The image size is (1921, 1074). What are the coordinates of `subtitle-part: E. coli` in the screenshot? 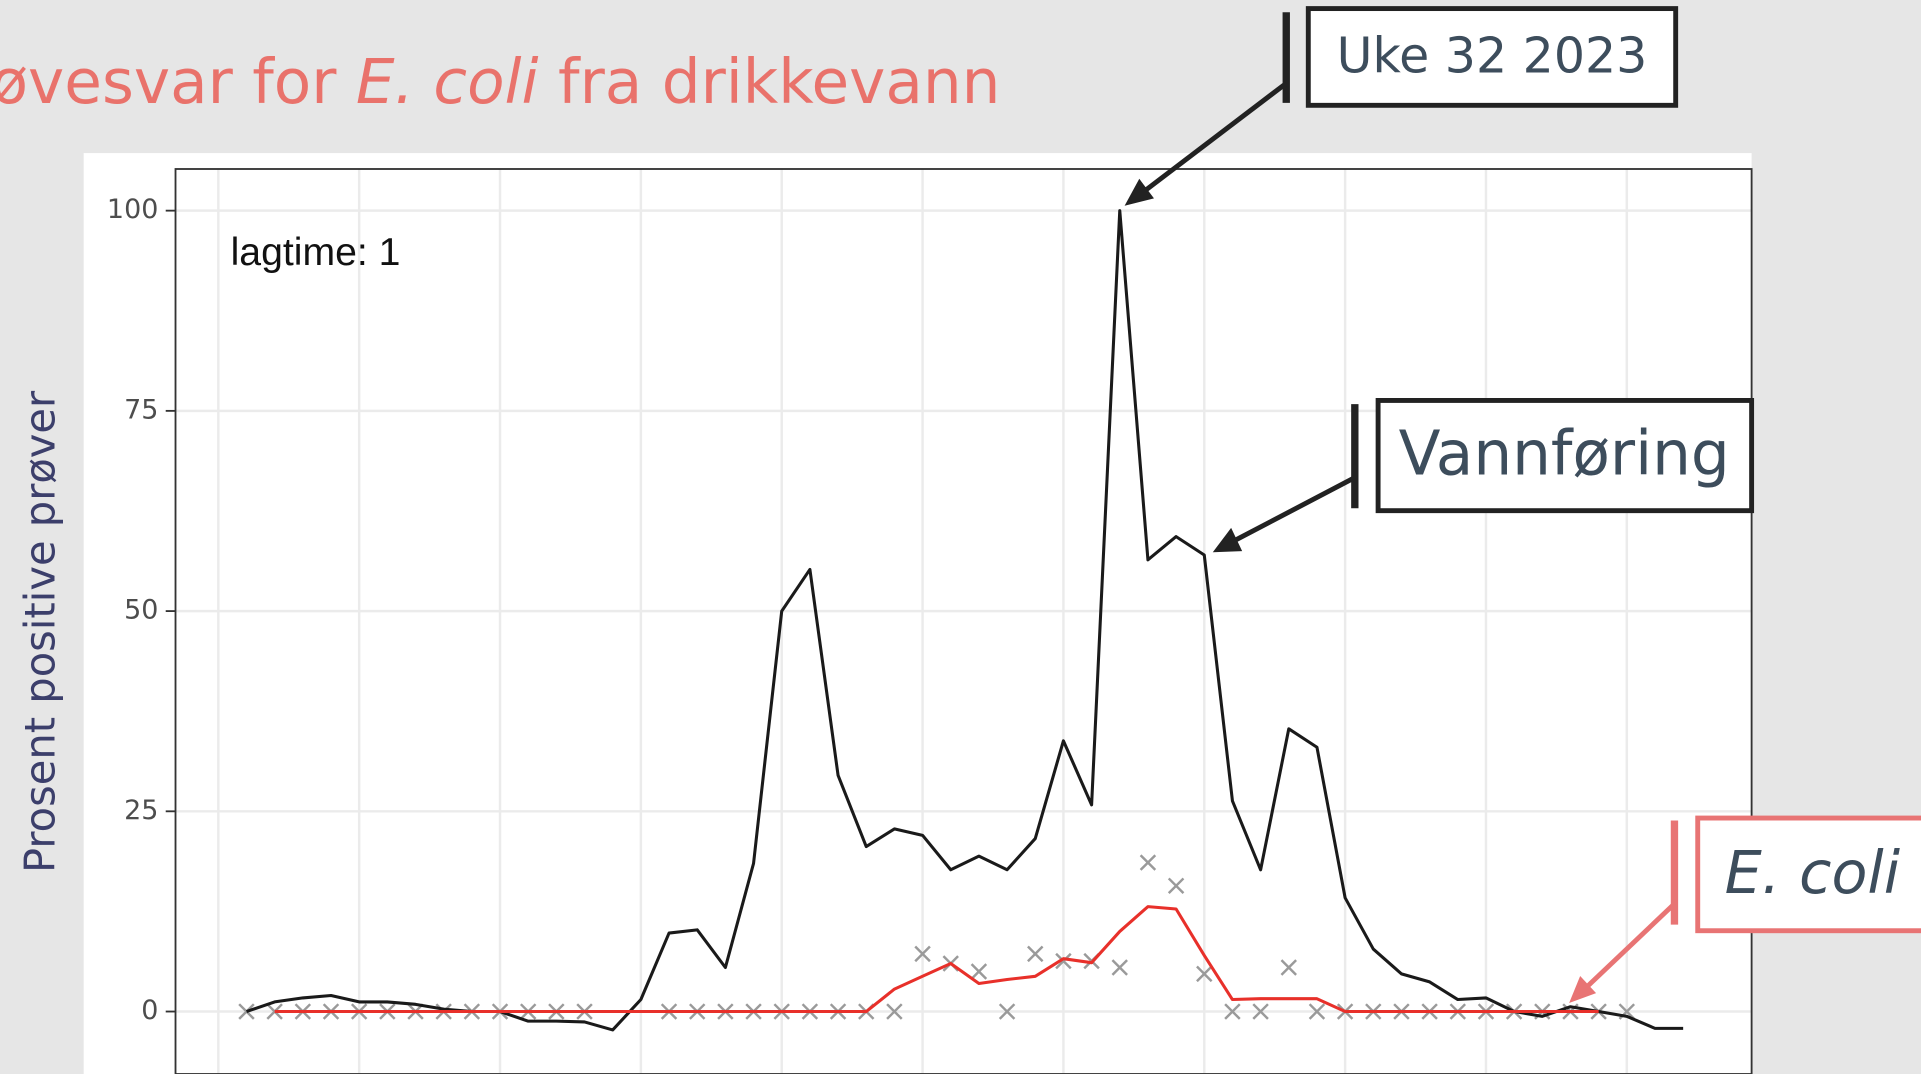 It's located at (447, 82).